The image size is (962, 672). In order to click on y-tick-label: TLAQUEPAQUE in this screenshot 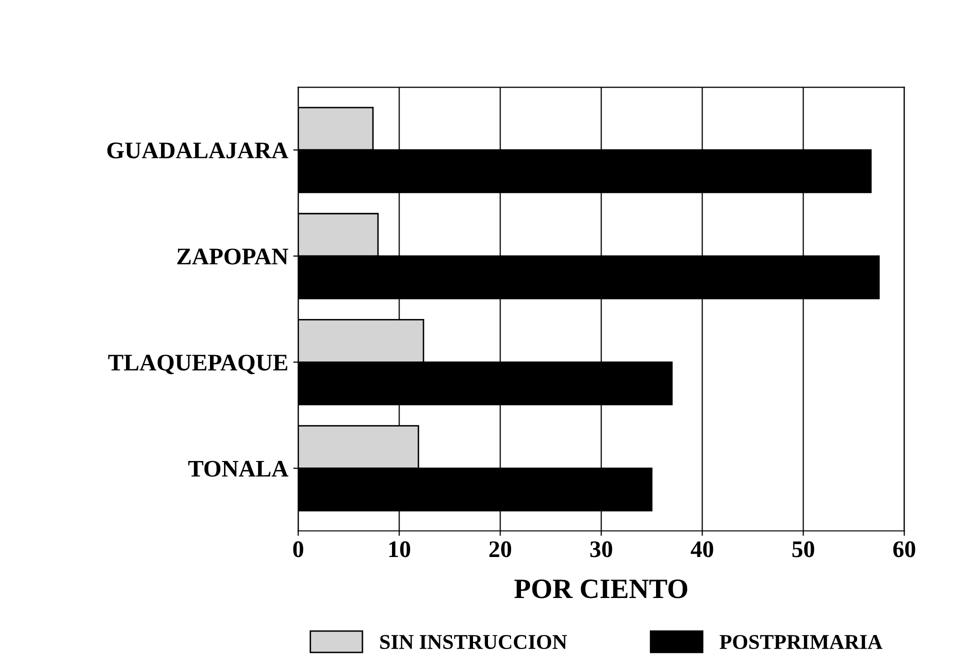, I will do `click(198, 364)`.